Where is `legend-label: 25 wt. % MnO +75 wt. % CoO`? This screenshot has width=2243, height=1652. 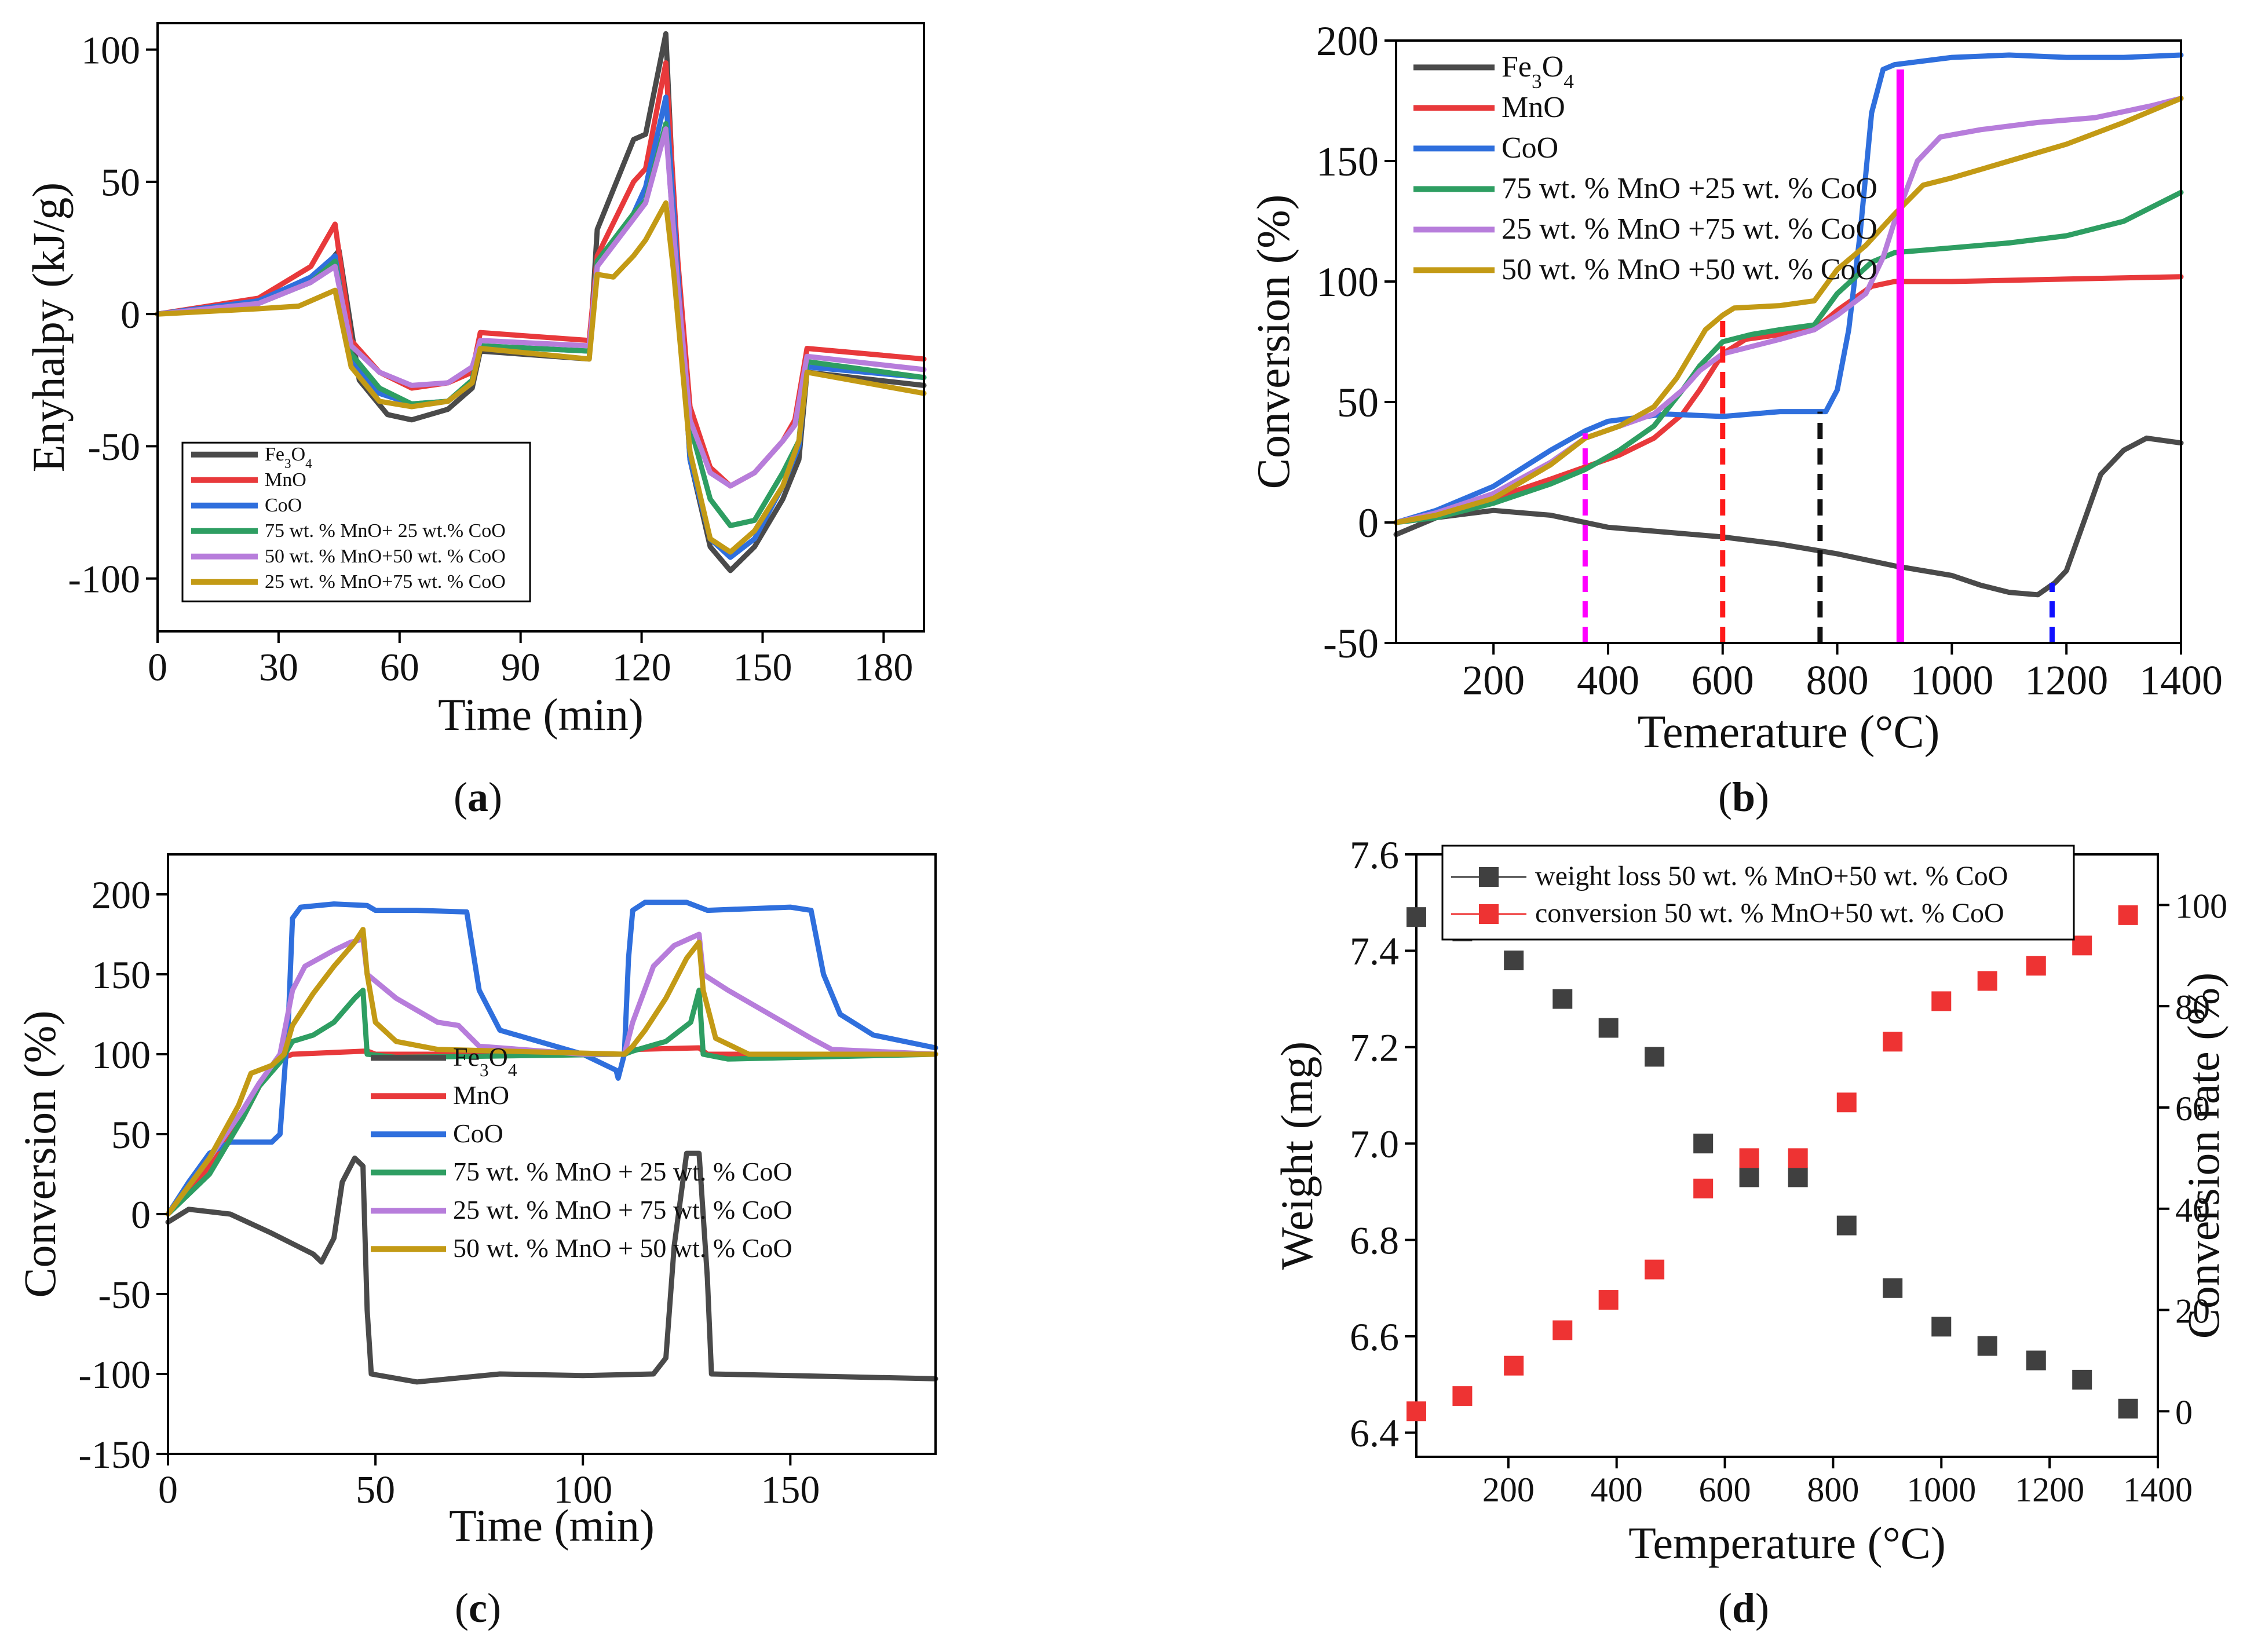
legend-label: 25 wt. % MnO +75 wt. % CoO is located at coordinates (1689, 229).